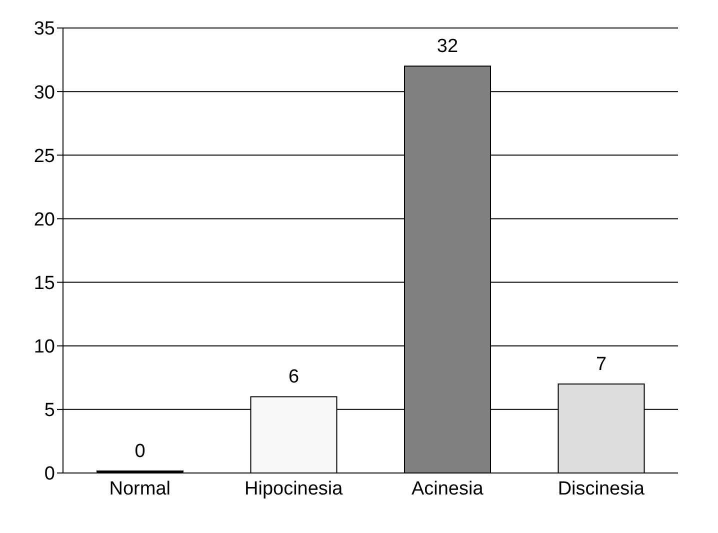 Image resolution: width=718 pixels, height=533 pixels. I want to click on data-label: 7, so click(601, 364).